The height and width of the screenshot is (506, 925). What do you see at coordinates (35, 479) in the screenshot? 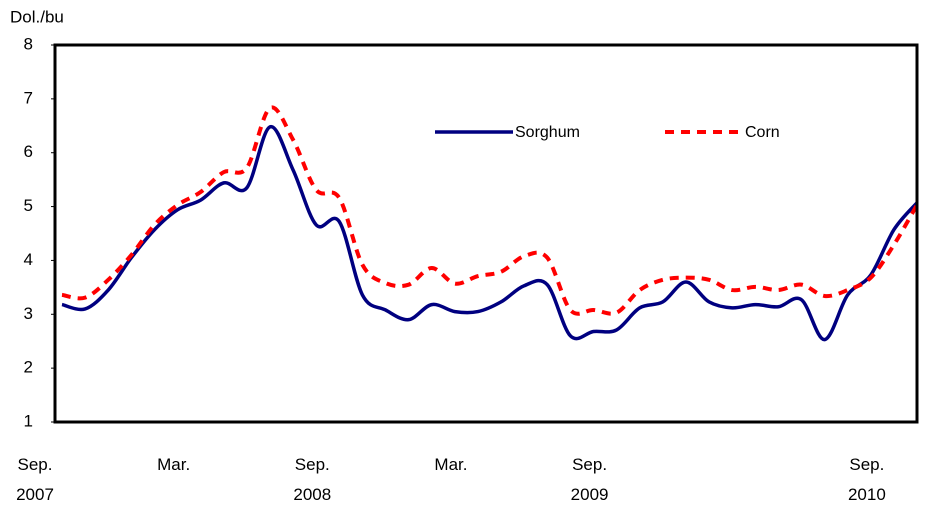
I see `x-tick-label: Sep. 2007` at bounding box center [35, 479].